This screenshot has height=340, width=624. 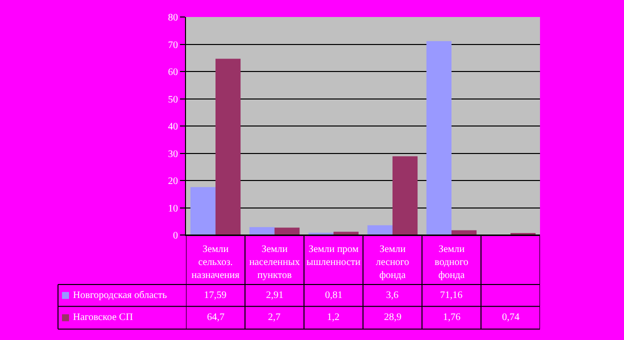 I want to click on legend-label: Новгородская область, so click(x=120, y=295).